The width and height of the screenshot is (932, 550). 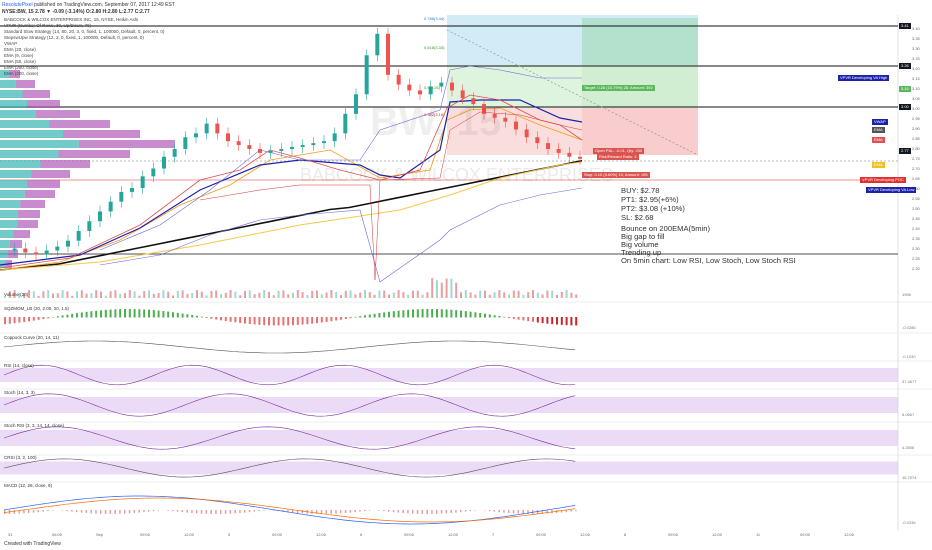 What do you see at coordinates (21, 67) in the screenshot?
I see `layer-8: EMA (200, close)` at bounding box center [21, 67].